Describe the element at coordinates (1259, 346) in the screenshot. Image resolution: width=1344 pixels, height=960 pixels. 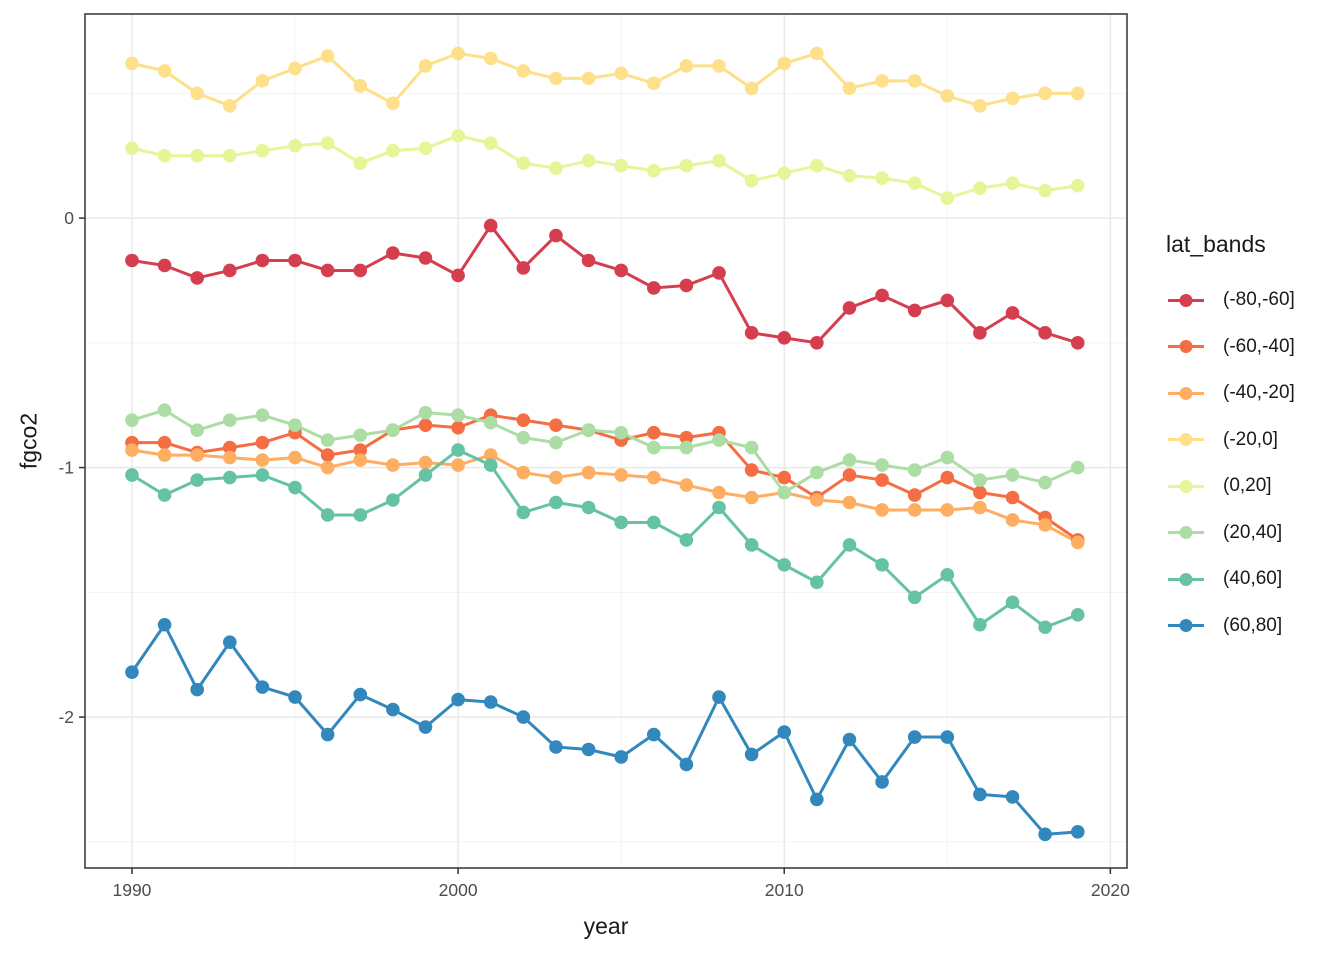
I see `legend-item-label: (-60,-40]` at that location.